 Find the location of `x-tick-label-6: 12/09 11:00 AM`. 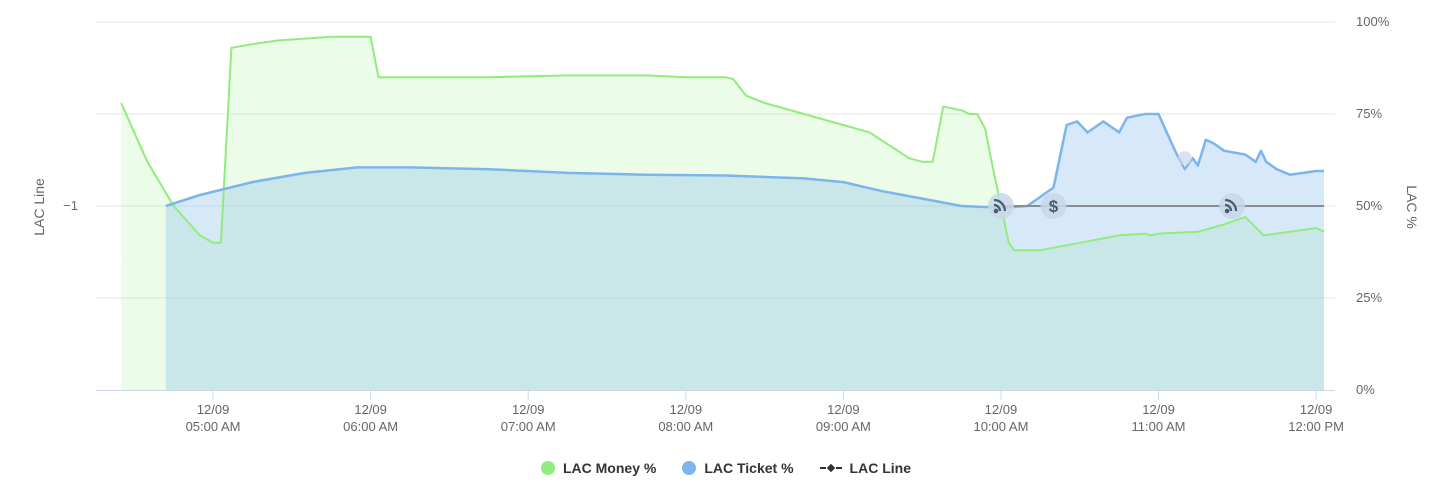

x-tick-label-6: 12/09 11:00 AM is located at coordinates (1159, 418).